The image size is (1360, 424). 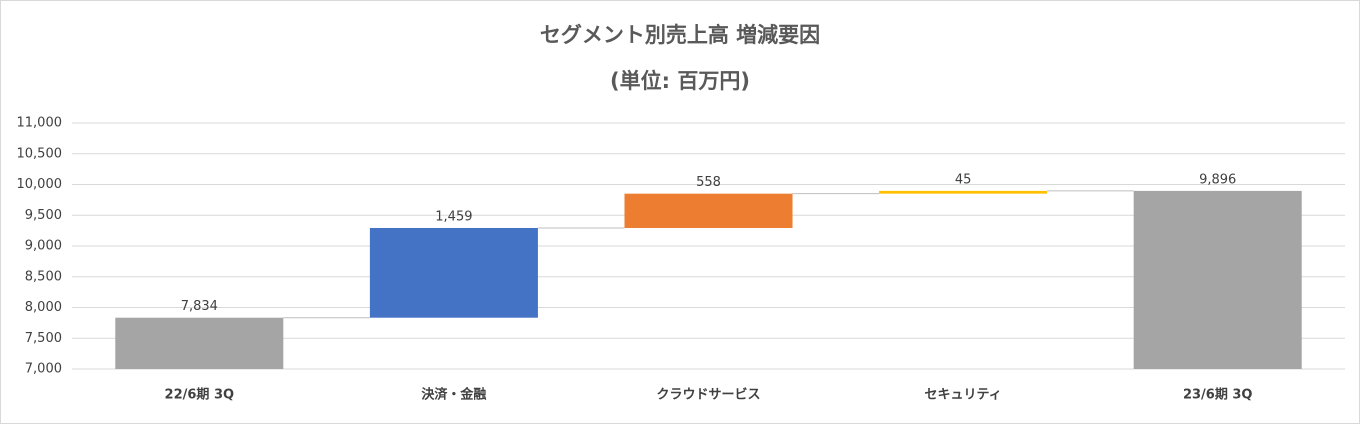 What do you see at coordinates (43, 246) in the screenshot?
I see `y-tick-label: 9,000` at bounding box center [43, 246].